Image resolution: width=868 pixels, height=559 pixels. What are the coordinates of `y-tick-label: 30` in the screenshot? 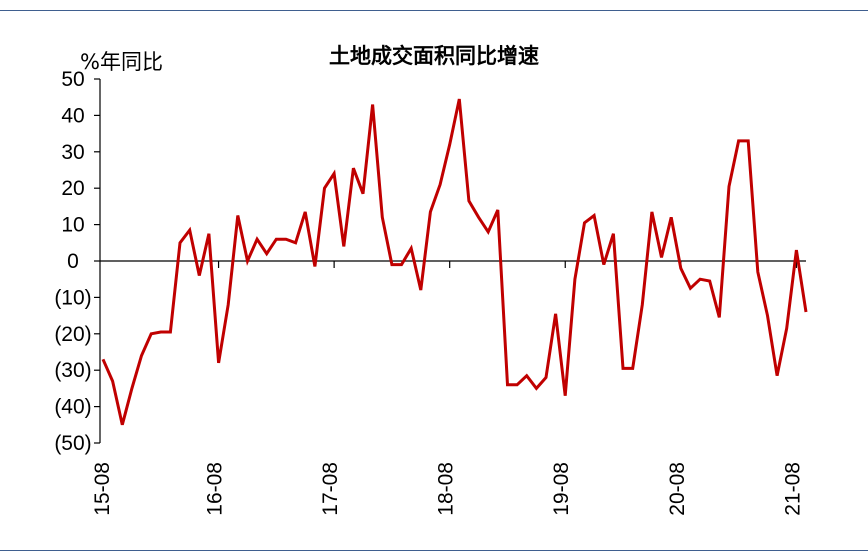 It's located at (72, 152).